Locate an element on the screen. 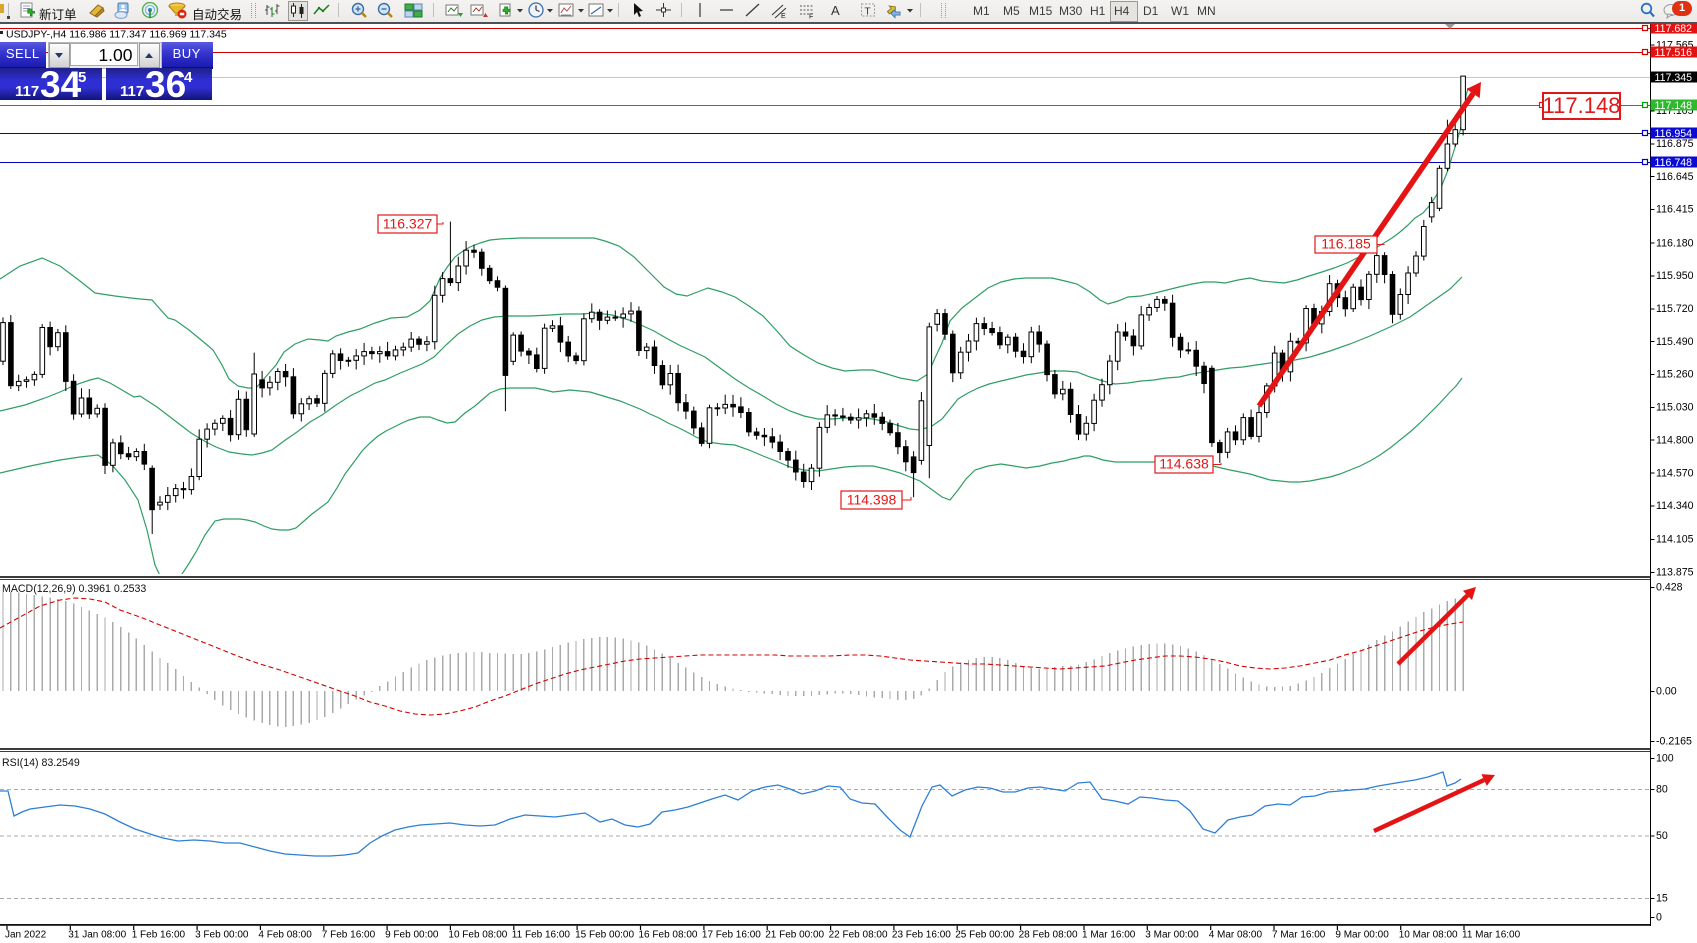  svg-text: 116.645 is located at coordinates (1675, 177).